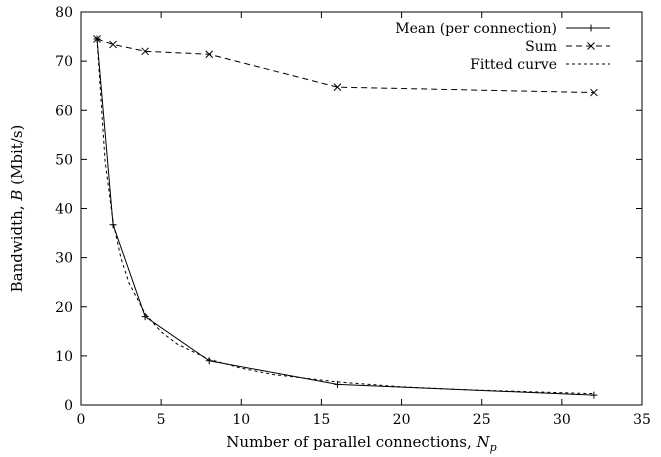 This screenshot has width=661, height=457. Describe the element at coordinates (562, 420) in the screenshot. I see `x-tick-label: 30` at that location.